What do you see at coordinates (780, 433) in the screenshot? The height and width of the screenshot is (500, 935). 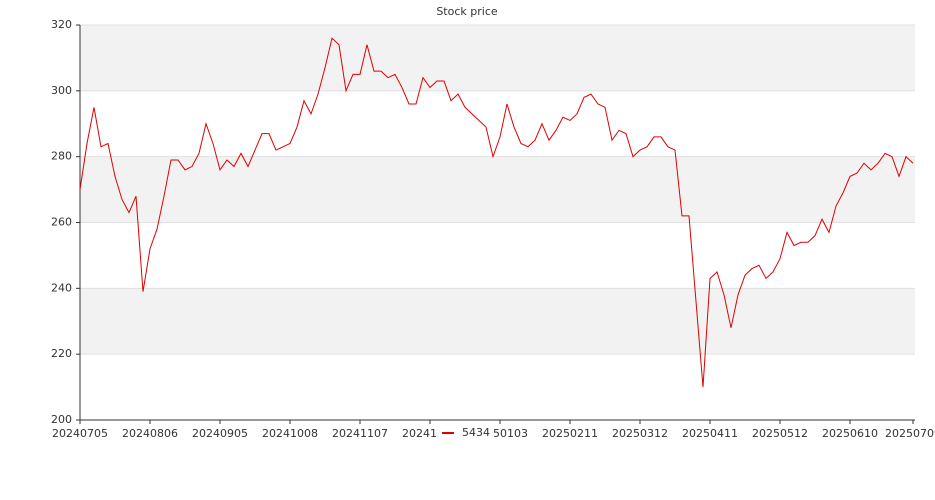 I see `x-tick-label: 20250512` at bounding box center [780, 433].